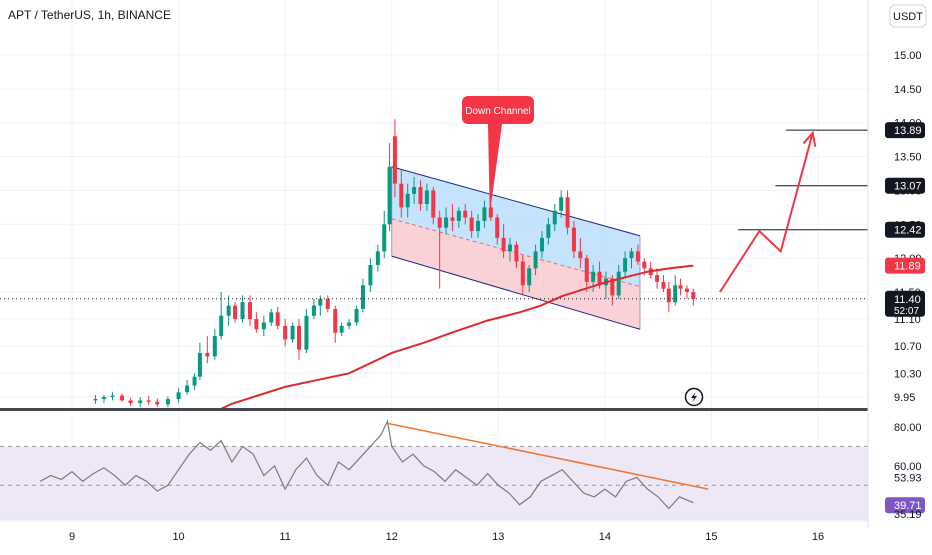 Image resolution: width=932 pixels, height=555 pixels. Describe the element at coordinates (907, 300) in the screenshot. I see `price-label-text: 11.40` at that location.